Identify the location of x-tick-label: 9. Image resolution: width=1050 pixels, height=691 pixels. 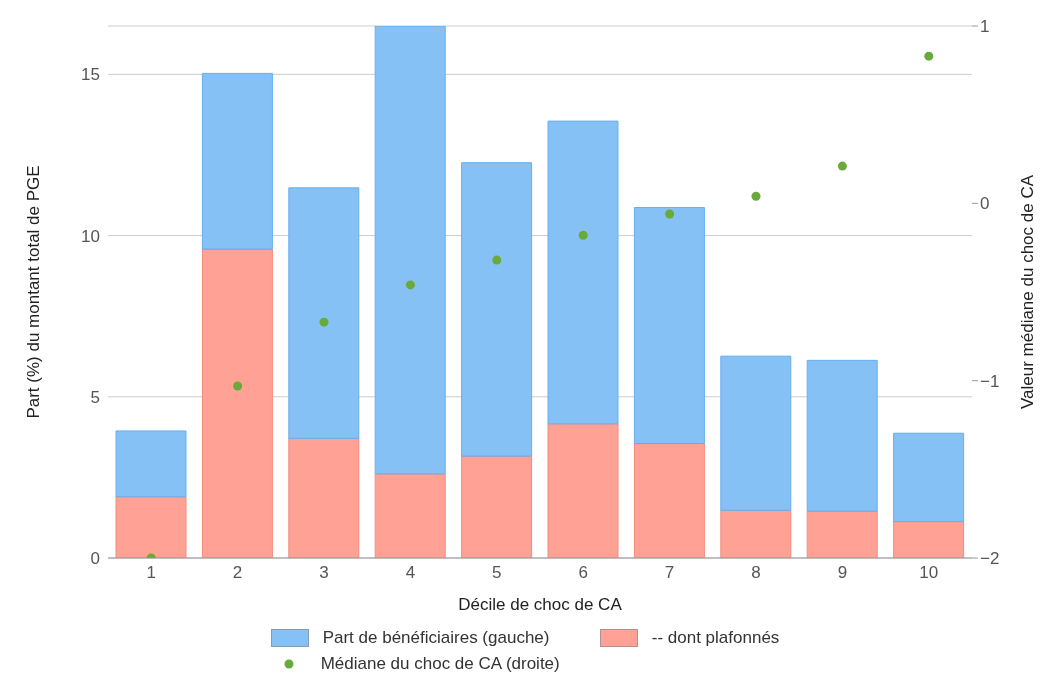
(842, 573).